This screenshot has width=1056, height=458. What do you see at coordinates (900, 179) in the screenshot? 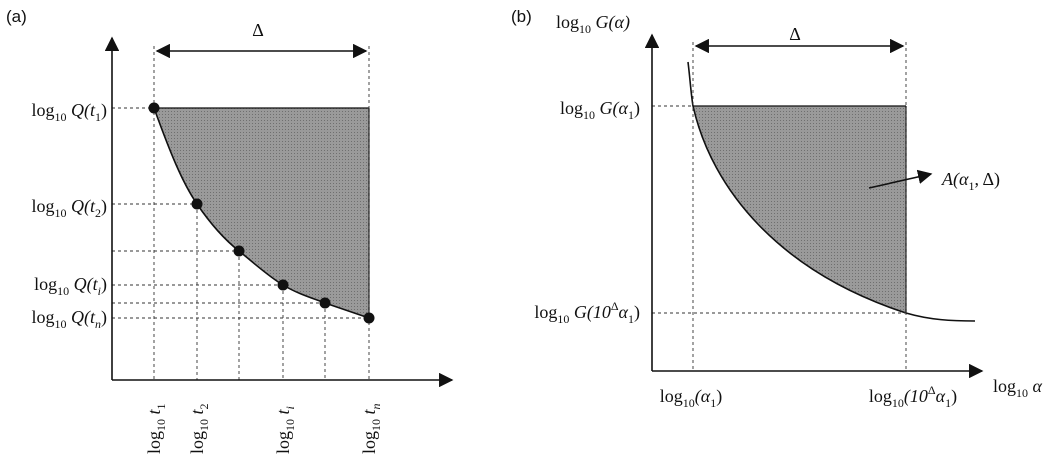
I see `panel-b-area-arrow` at bounding box center [900, 179].